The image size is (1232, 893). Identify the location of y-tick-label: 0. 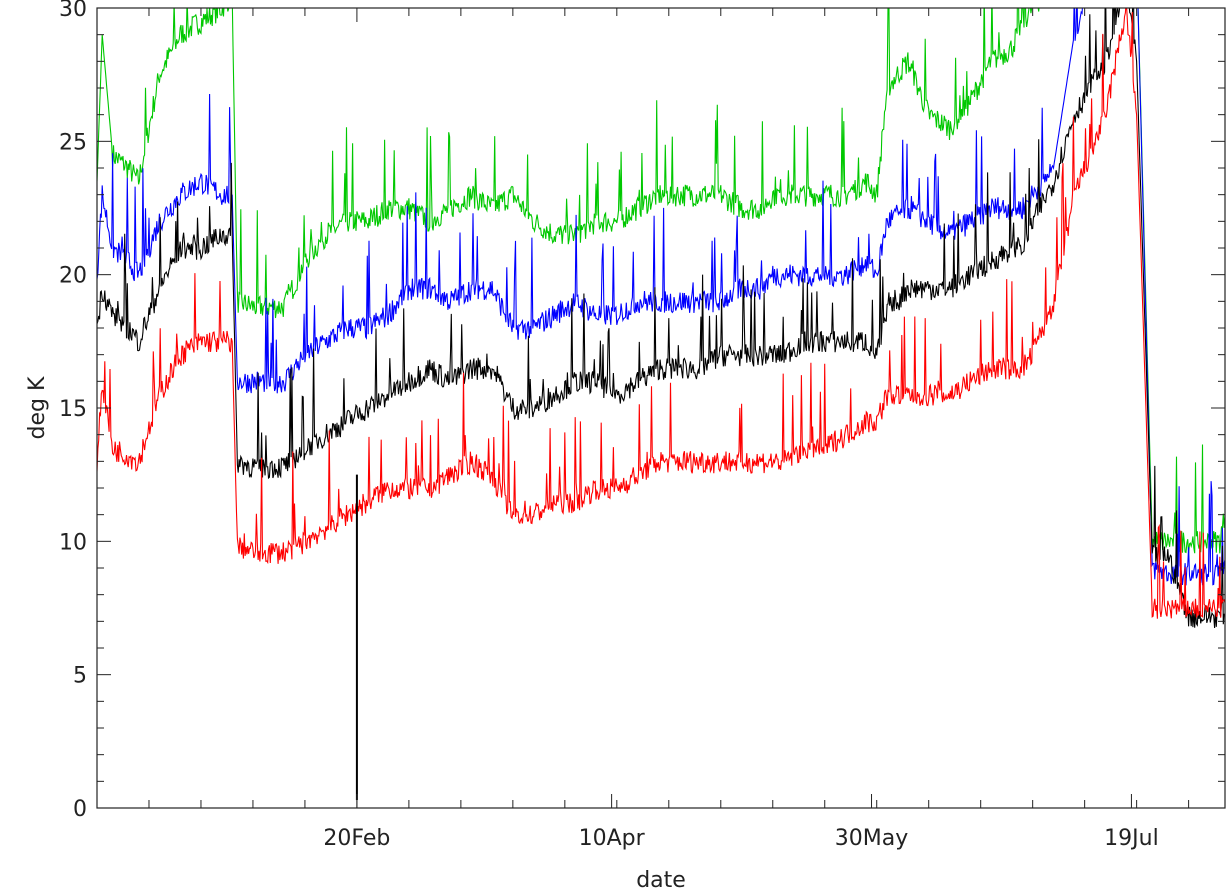
(80, 809).